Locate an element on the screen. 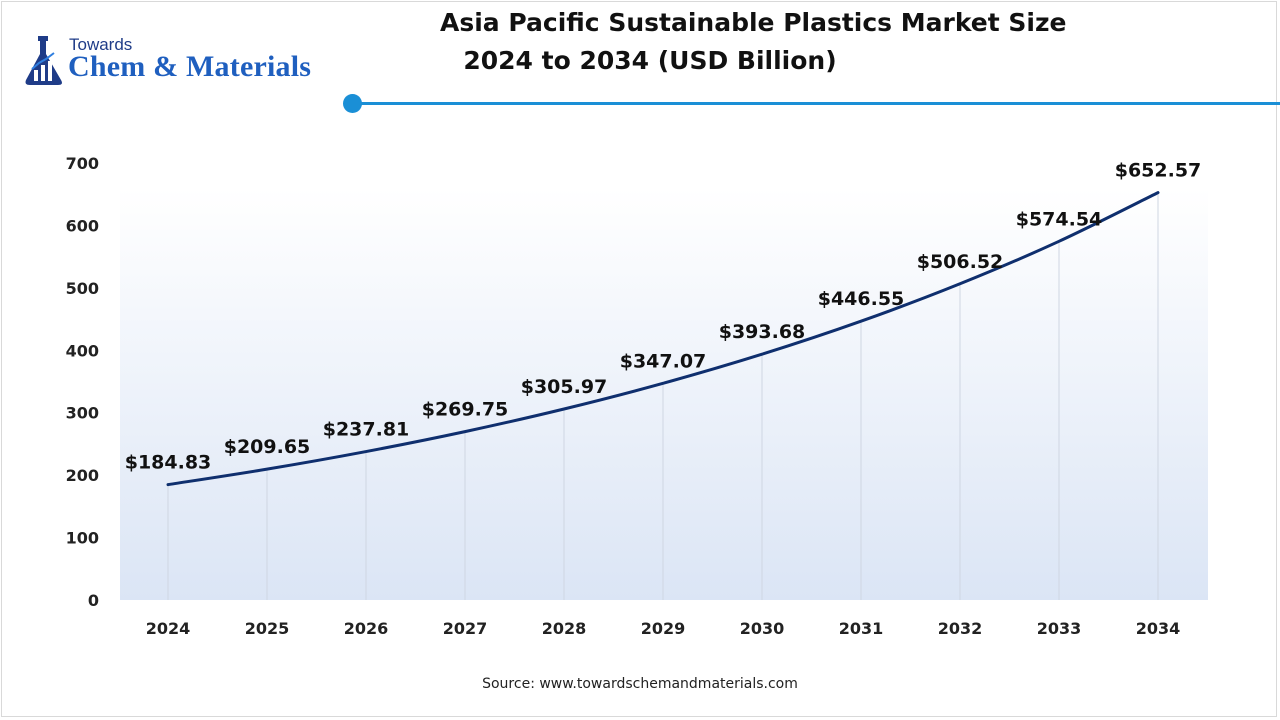 The image size is (1280, 720). y-tick-label: 200 is located at coordinates (82, 475).